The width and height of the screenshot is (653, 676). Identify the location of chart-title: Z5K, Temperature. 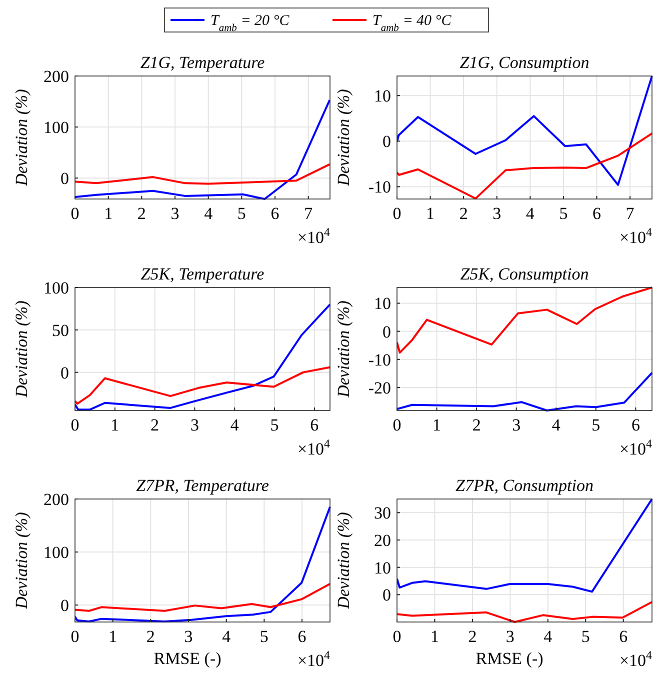
(202, 274).